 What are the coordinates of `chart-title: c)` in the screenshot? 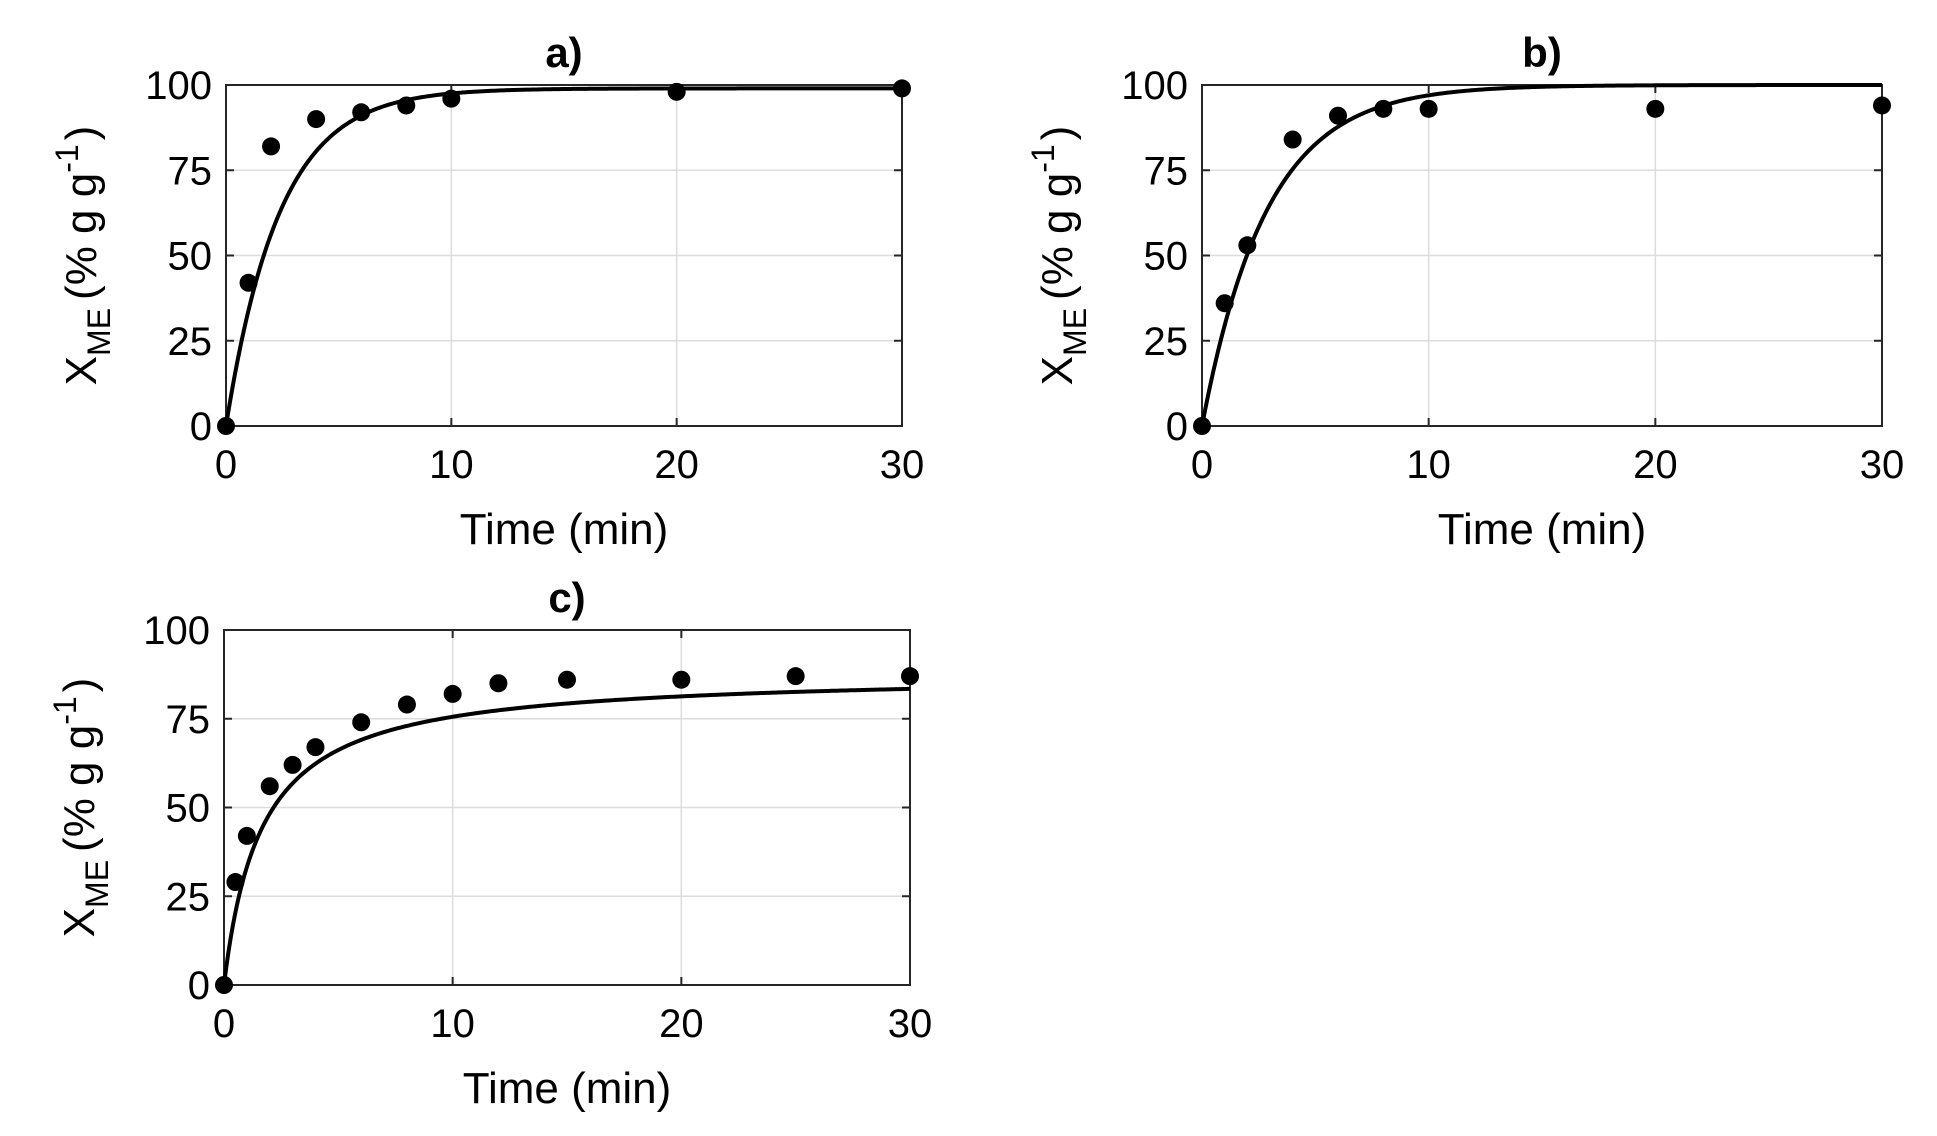 It's located at (566, 597).